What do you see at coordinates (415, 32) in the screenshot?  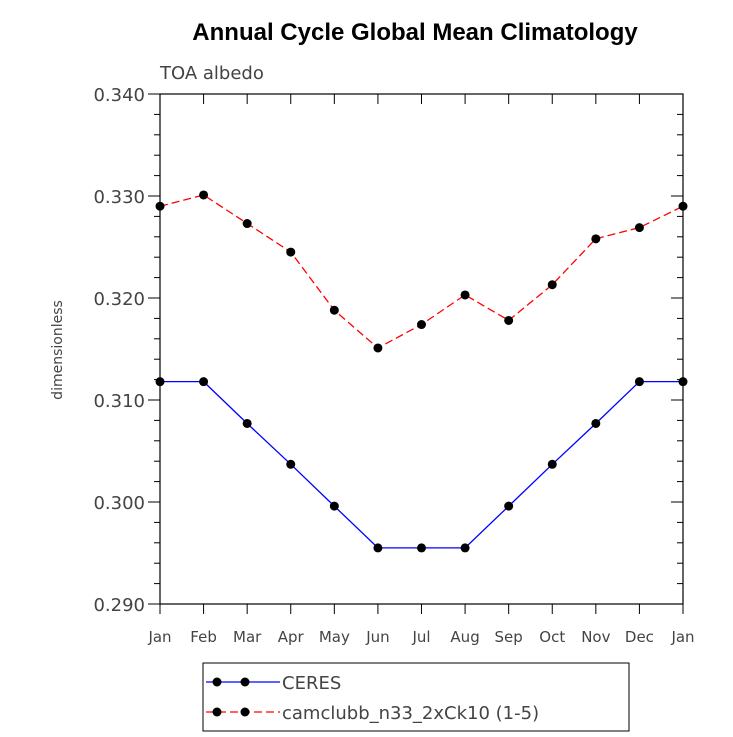 I see `chart-title: Annual Cycle Global Mean Climatology` at bounding box center [415, 32].